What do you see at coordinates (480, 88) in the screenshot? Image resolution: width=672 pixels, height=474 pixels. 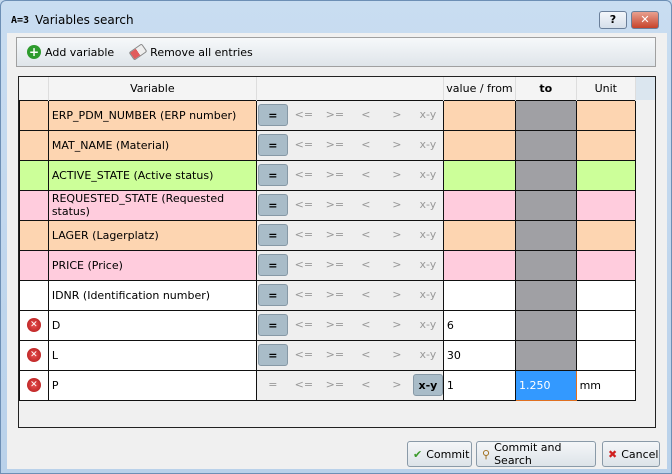 I see `header-from: value / from` at bounding box center [480, 88].